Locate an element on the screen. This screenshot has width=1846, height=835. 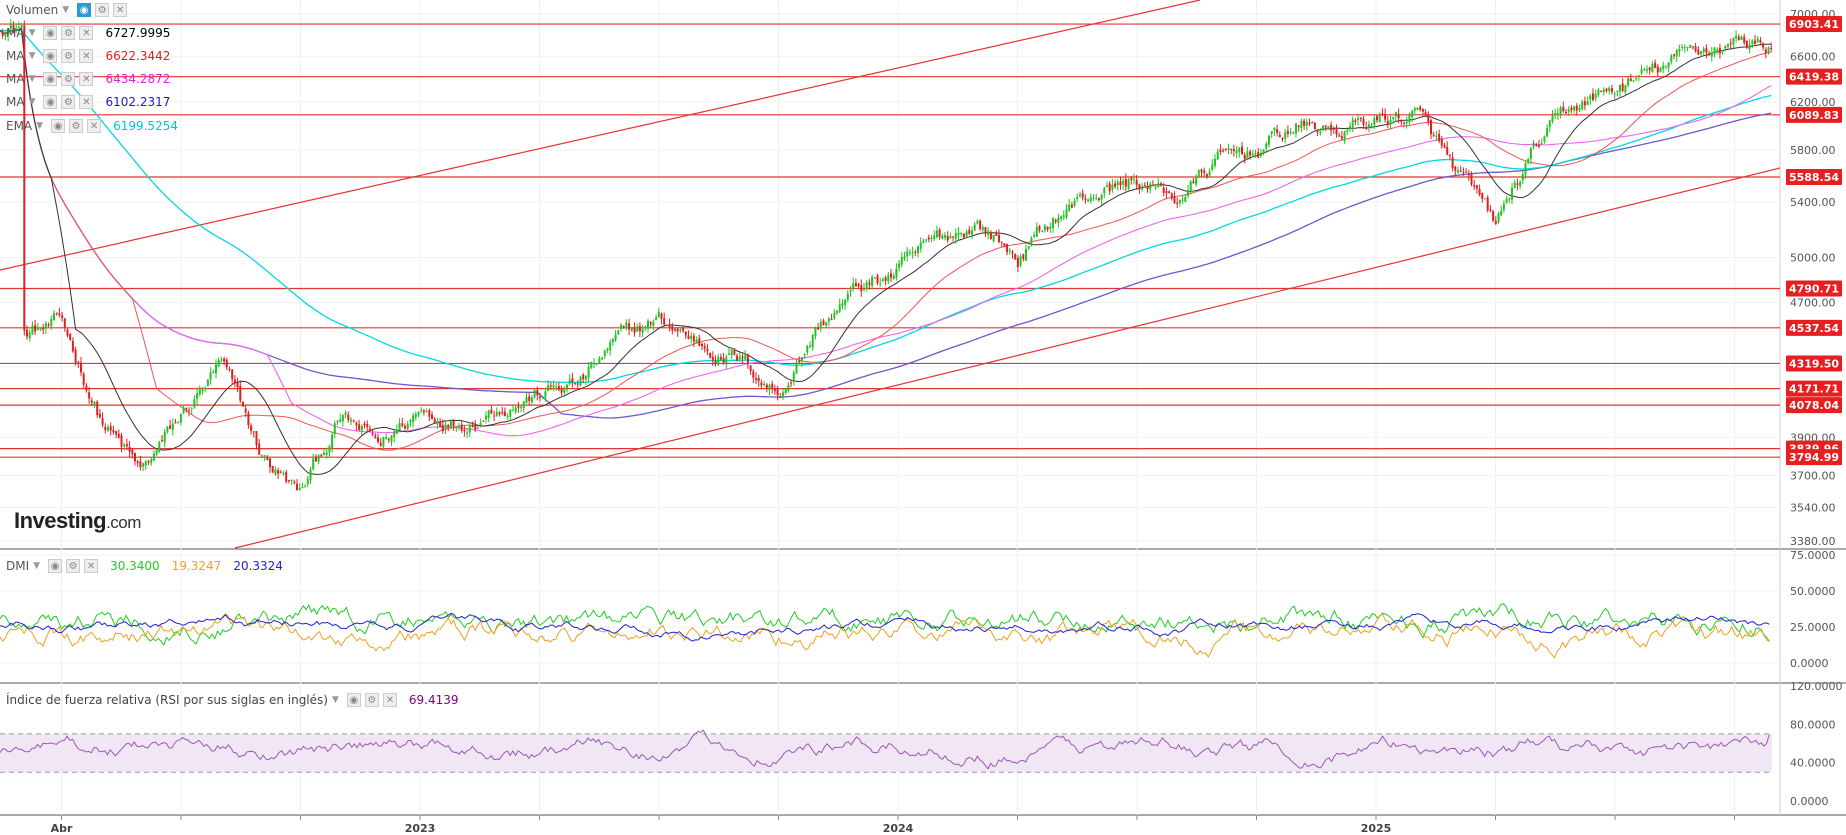
legend-ema: EMA ▼ ◉ ⚙ ✕ 6199.5254 is located at coordinates (92, 126).